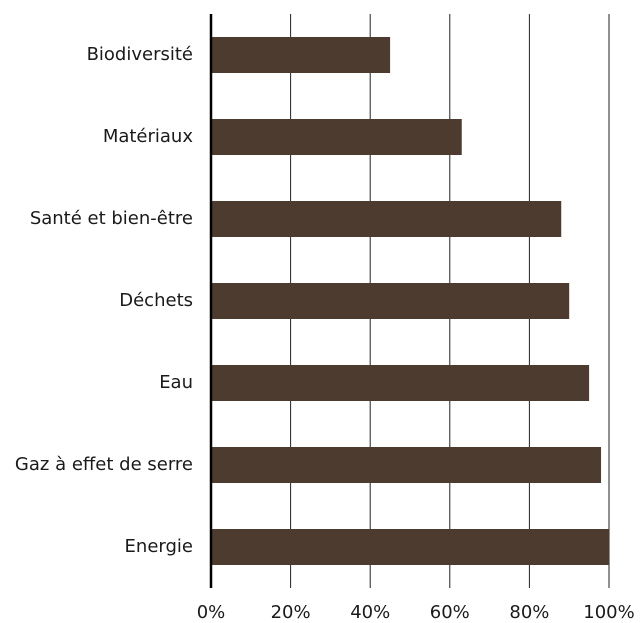 Image resolution: width=640 pixels, height=623 pixels. Describe the element at coordinates (148, 136) in the screenshot. I see `y-tick-label: Matériaux` at that location.